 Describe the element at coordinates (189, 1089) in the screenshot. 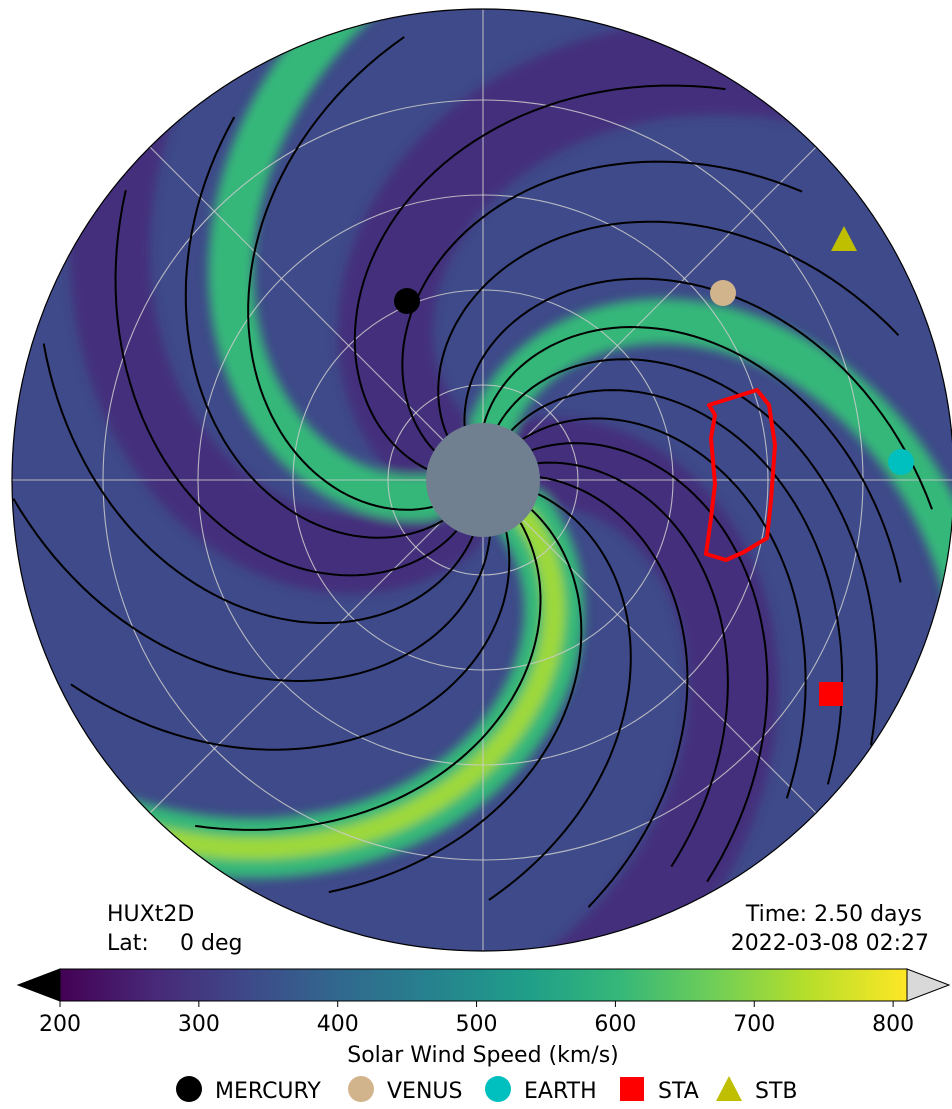

I see `legend-mercury-icon` at that location.